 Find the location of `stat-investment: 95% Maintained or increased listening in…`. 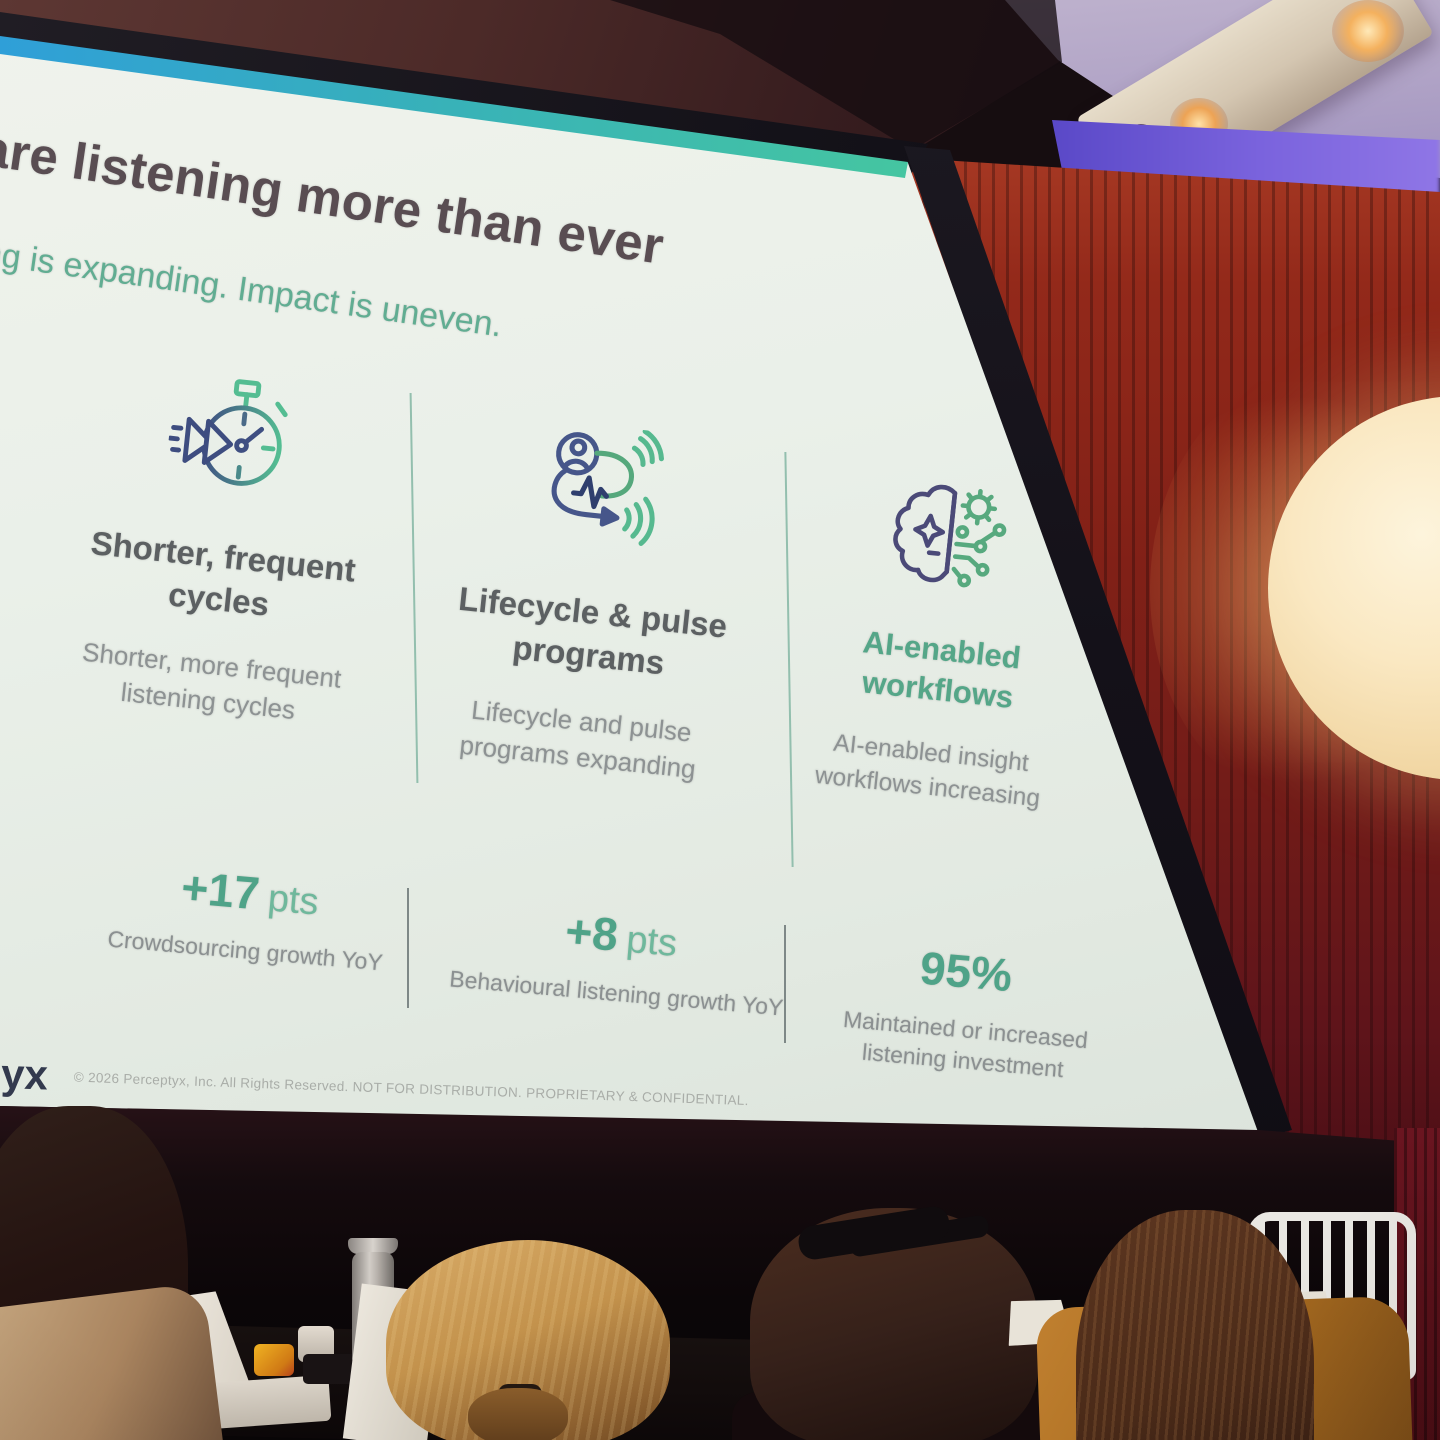

stat-investment: 95% Maintained or increased listening in… is located at coordinates (968, 1003).